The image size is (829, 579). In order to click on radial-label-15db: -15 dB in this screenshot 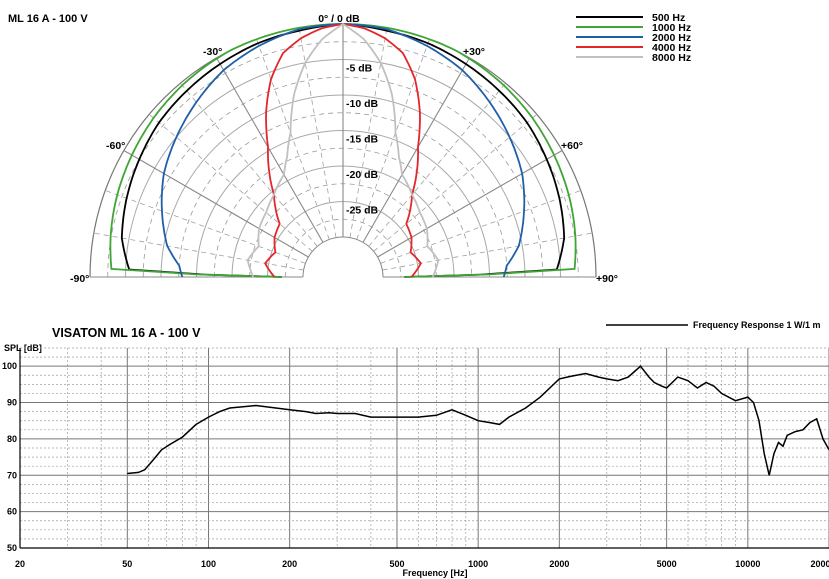, I will do `click(362, 140)`.